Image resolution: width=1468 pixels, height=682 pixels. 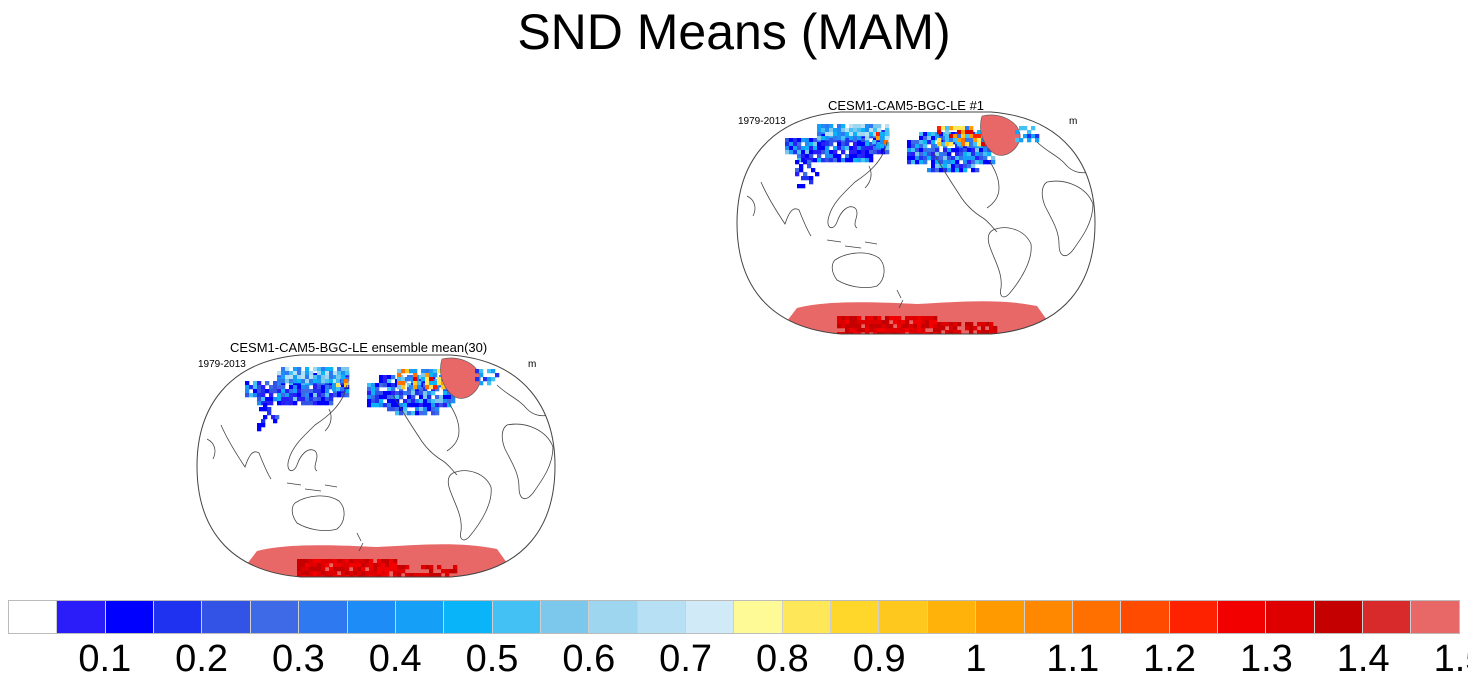 What do you see at coordinates (359, 347) in the screenshot?
I see `panel-2-title: CESM1-CAM5-BGC-LE ensemble mean(30)` at bounding box center [359, 347].